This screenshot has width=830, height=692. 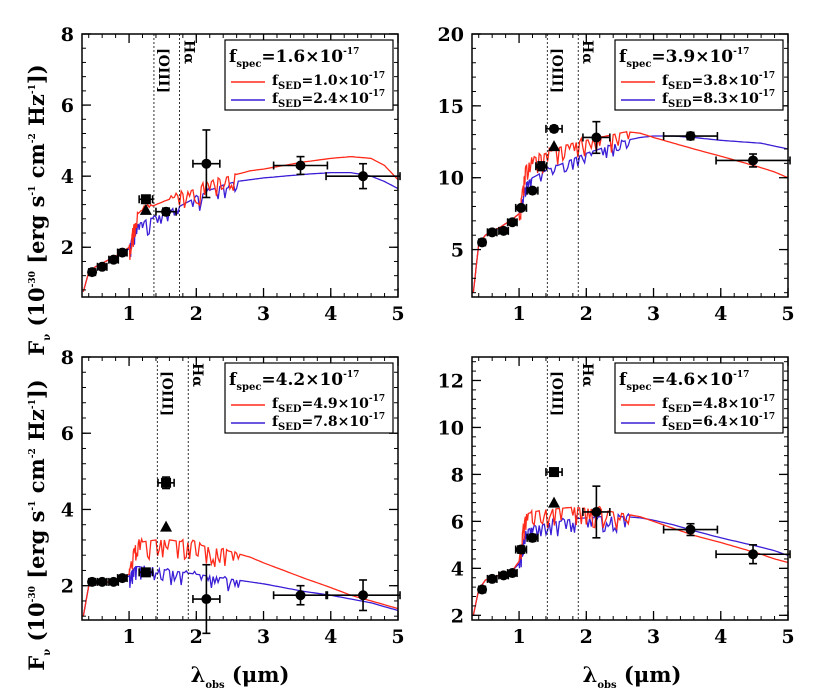 I want to click on legend-spec: fspec=1.6×10-17, so click(x=294, y=58).